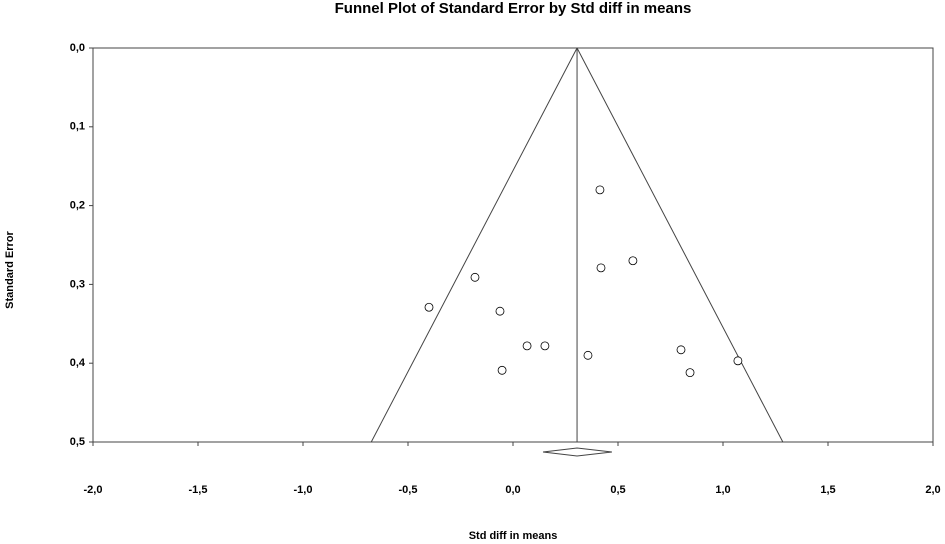  What do you see at coordinates (77, 206) in the screenshot?
I see `y-tick-label: 0,2` at bounding box center [77, 206].